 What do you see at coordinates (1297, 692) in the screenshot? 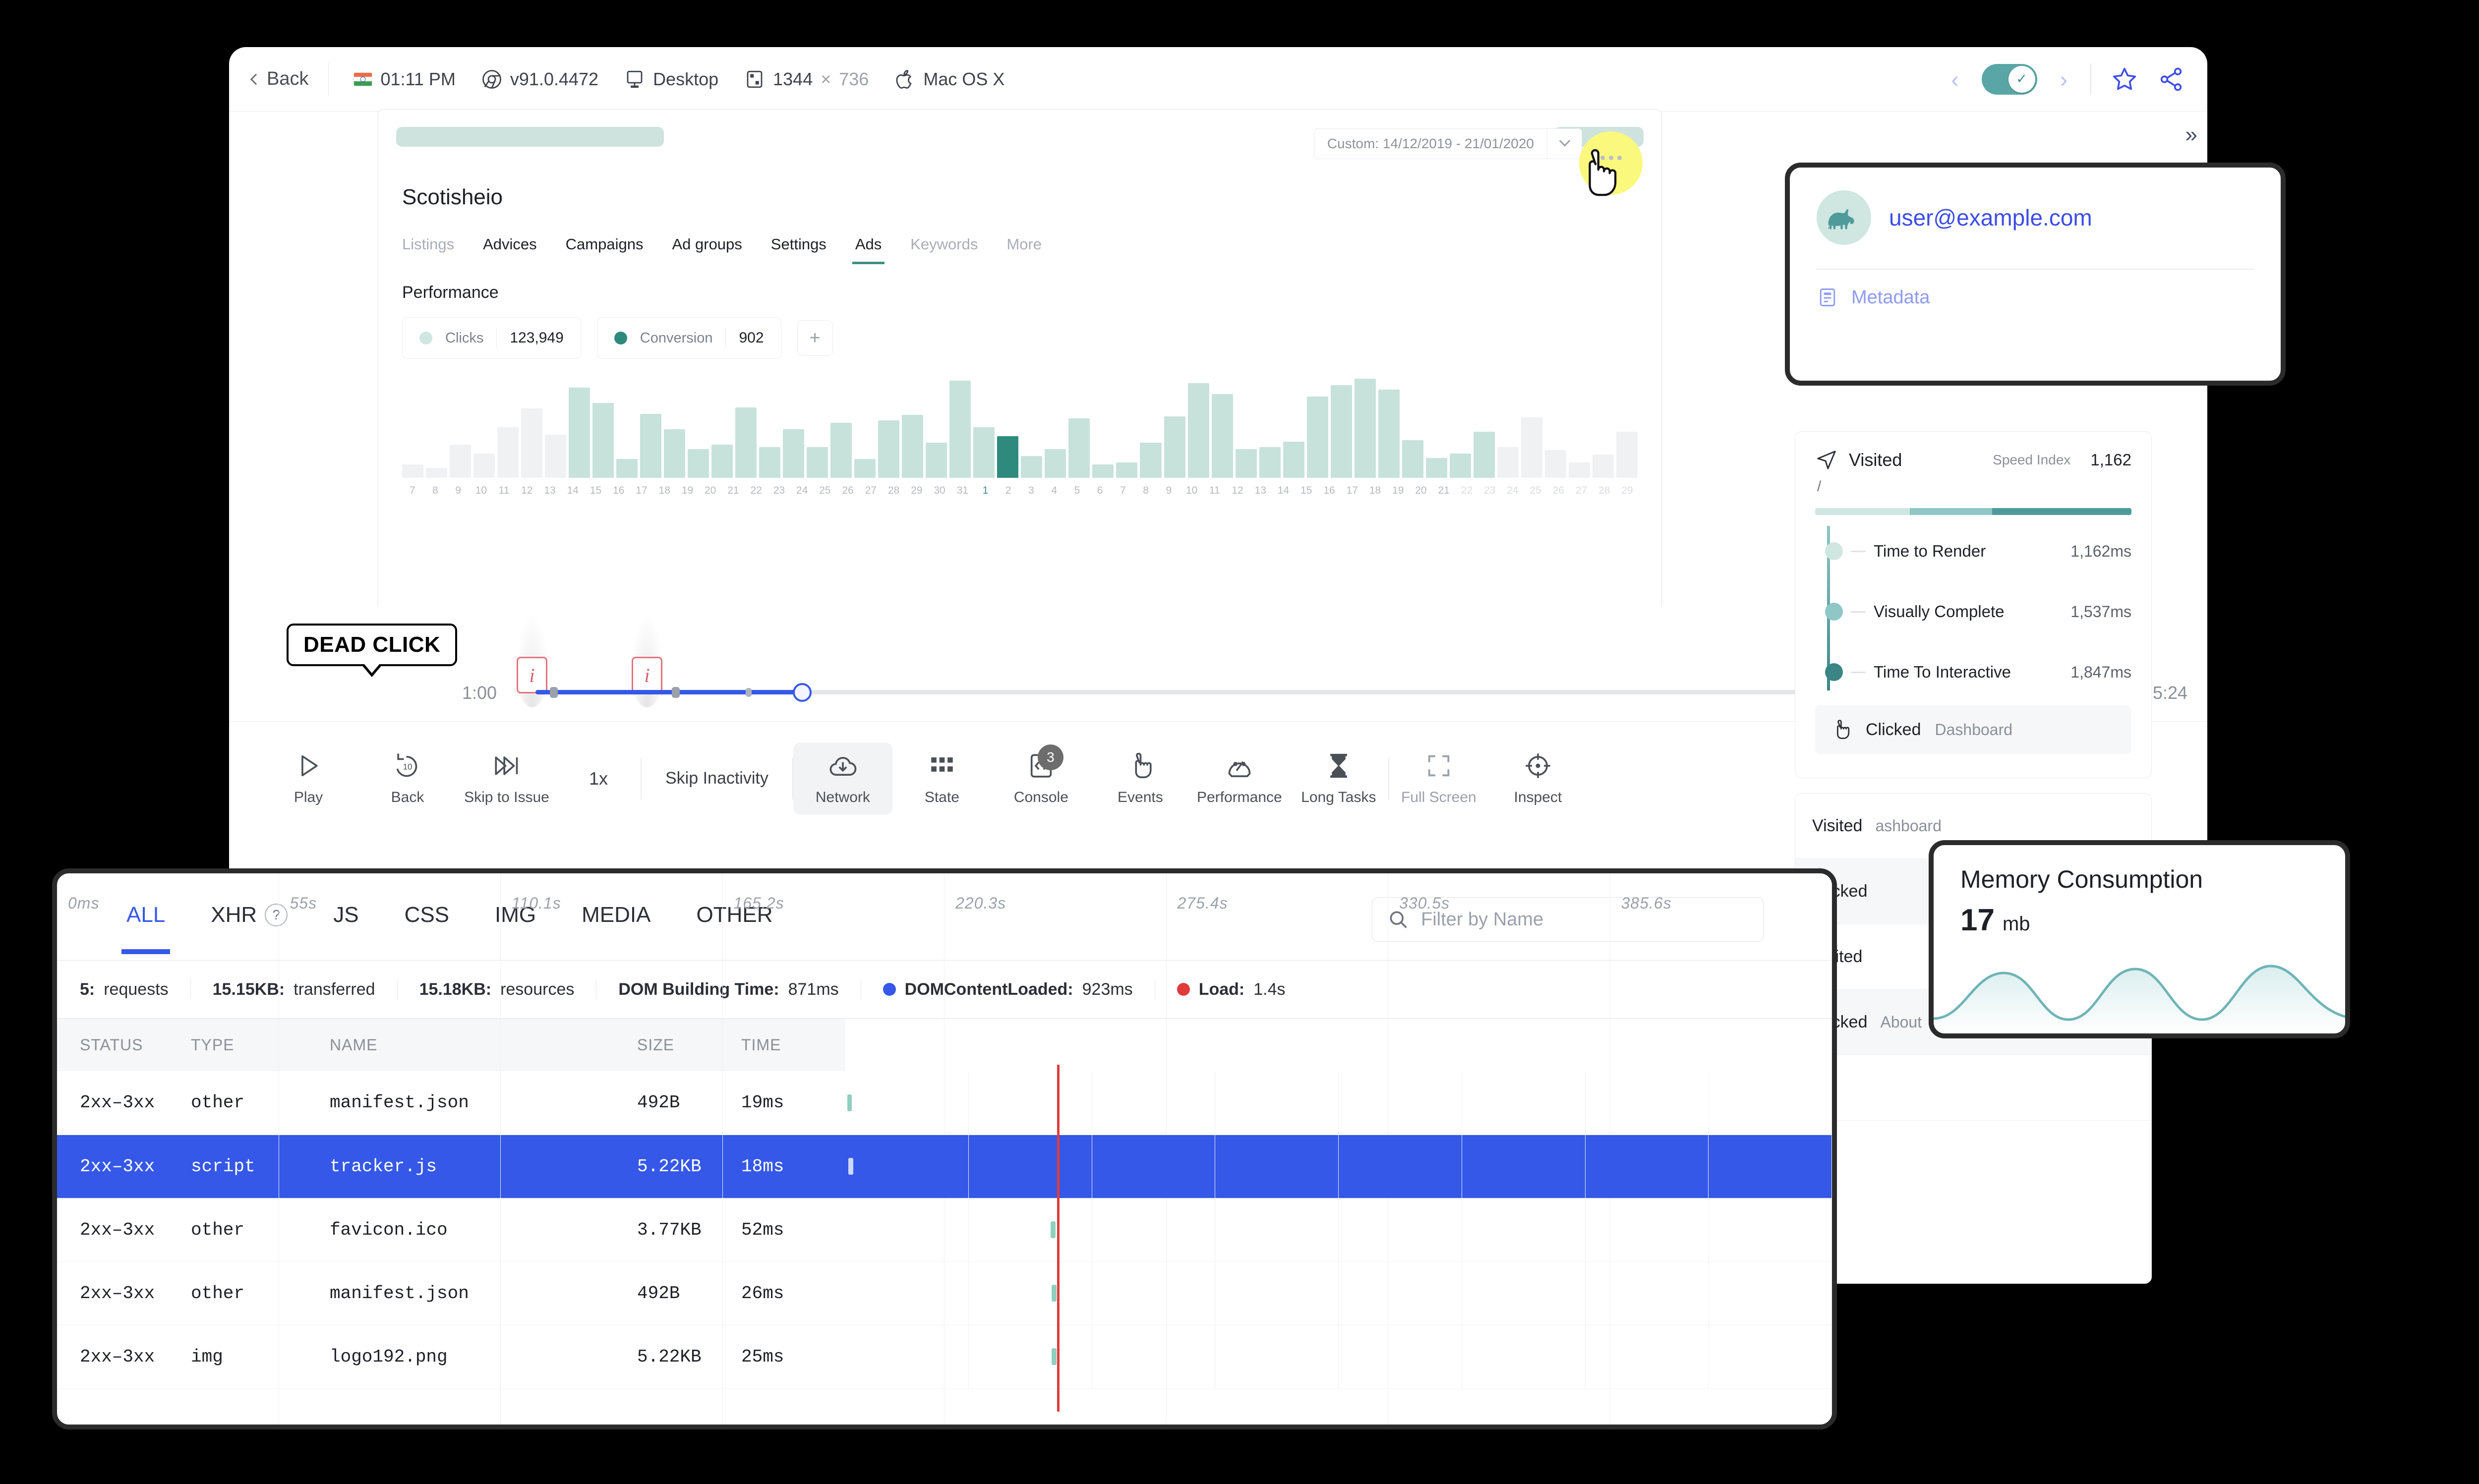
I see `timeline-track` at bounding box center [1297, 692].